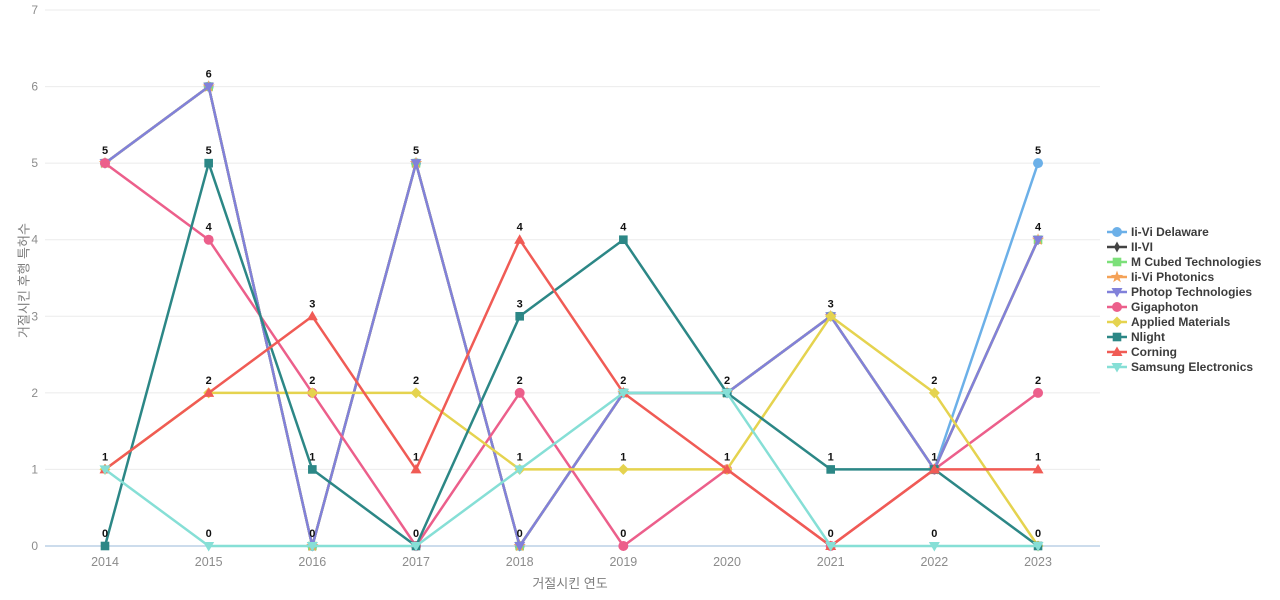 Image resolution: width=1280 pixels, height=600 pixels. Describe the element at coordinates (24, 280) in the screenshot. I see `y-axis-title: 거절시킨 후행 특허수` at that location.